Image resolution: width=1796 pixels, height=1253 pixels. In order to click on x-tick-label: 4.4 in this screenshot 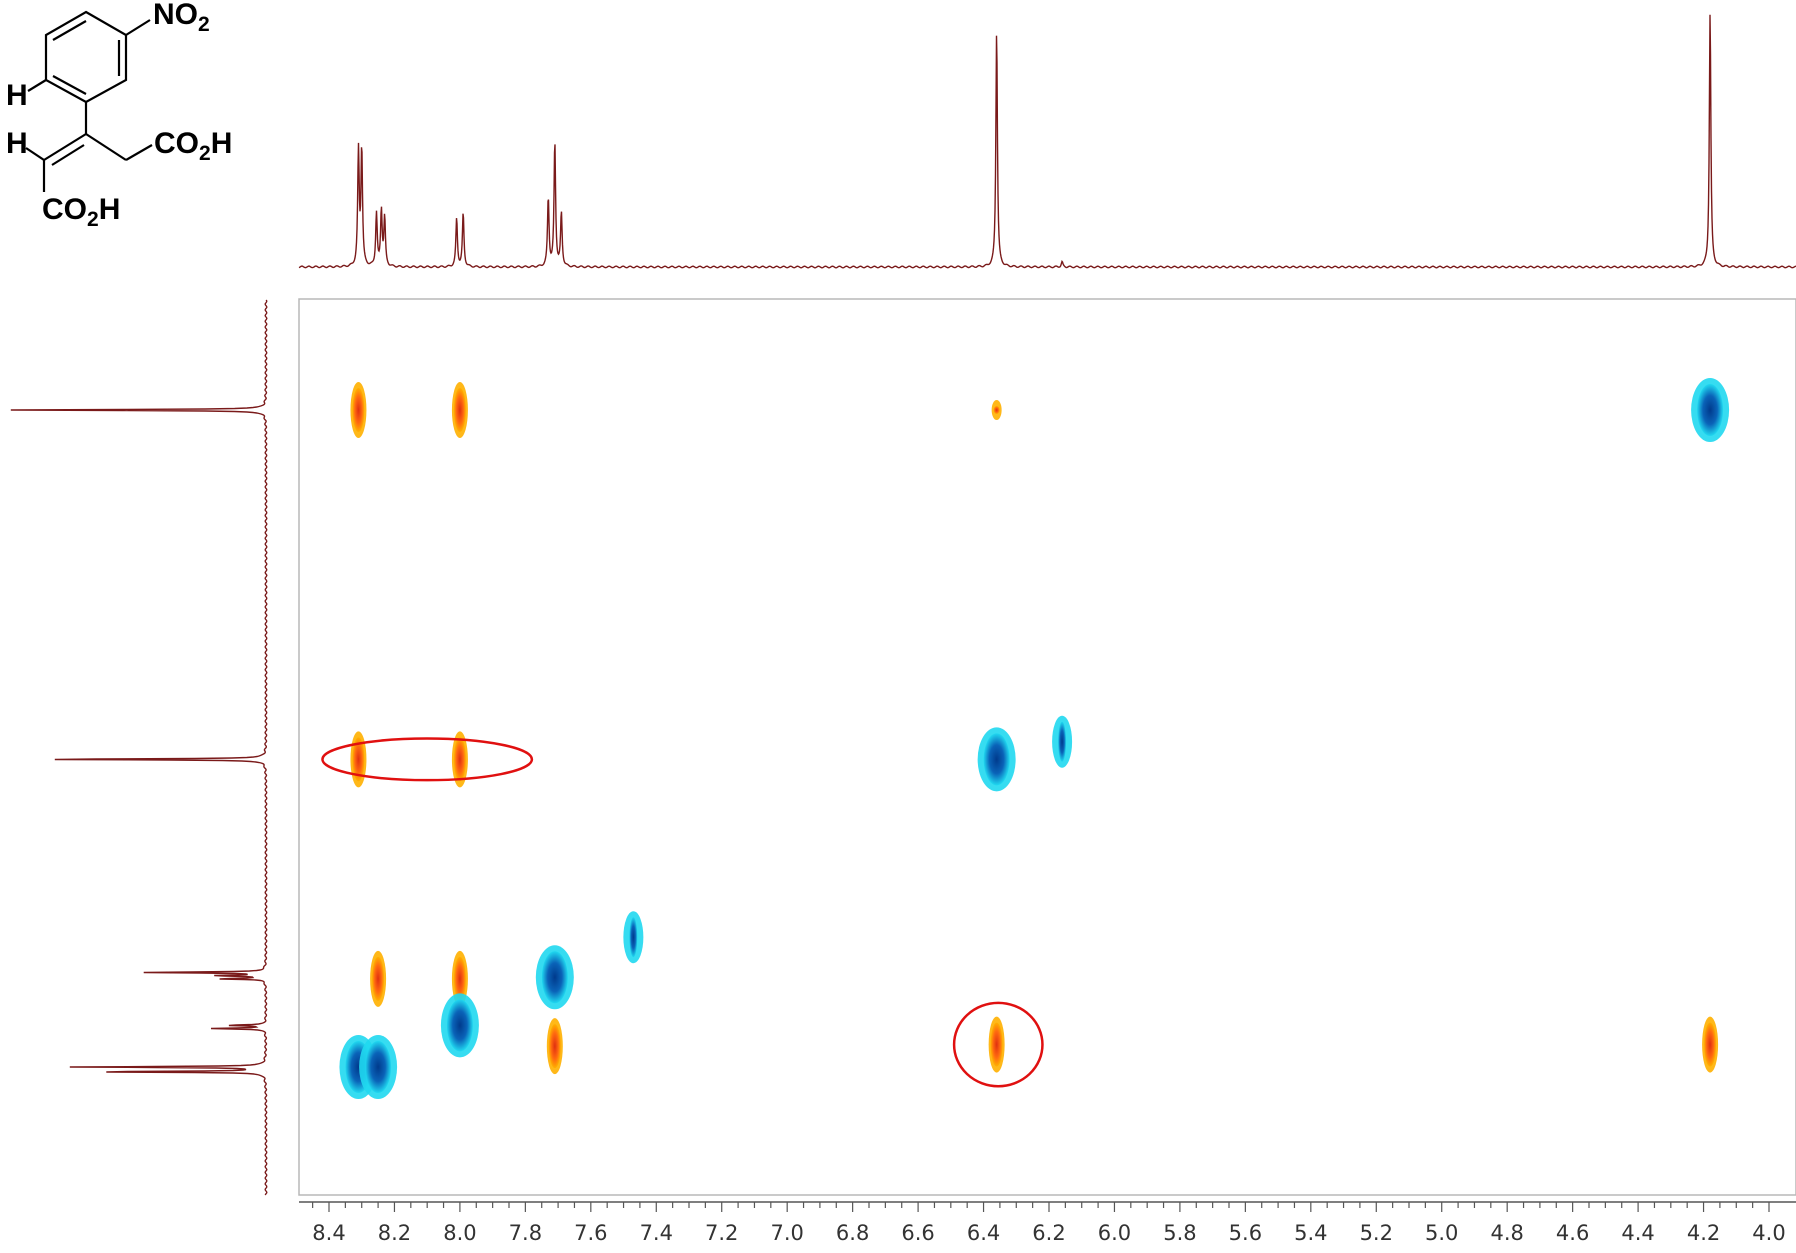, I will do `click(1637, 1233)`.